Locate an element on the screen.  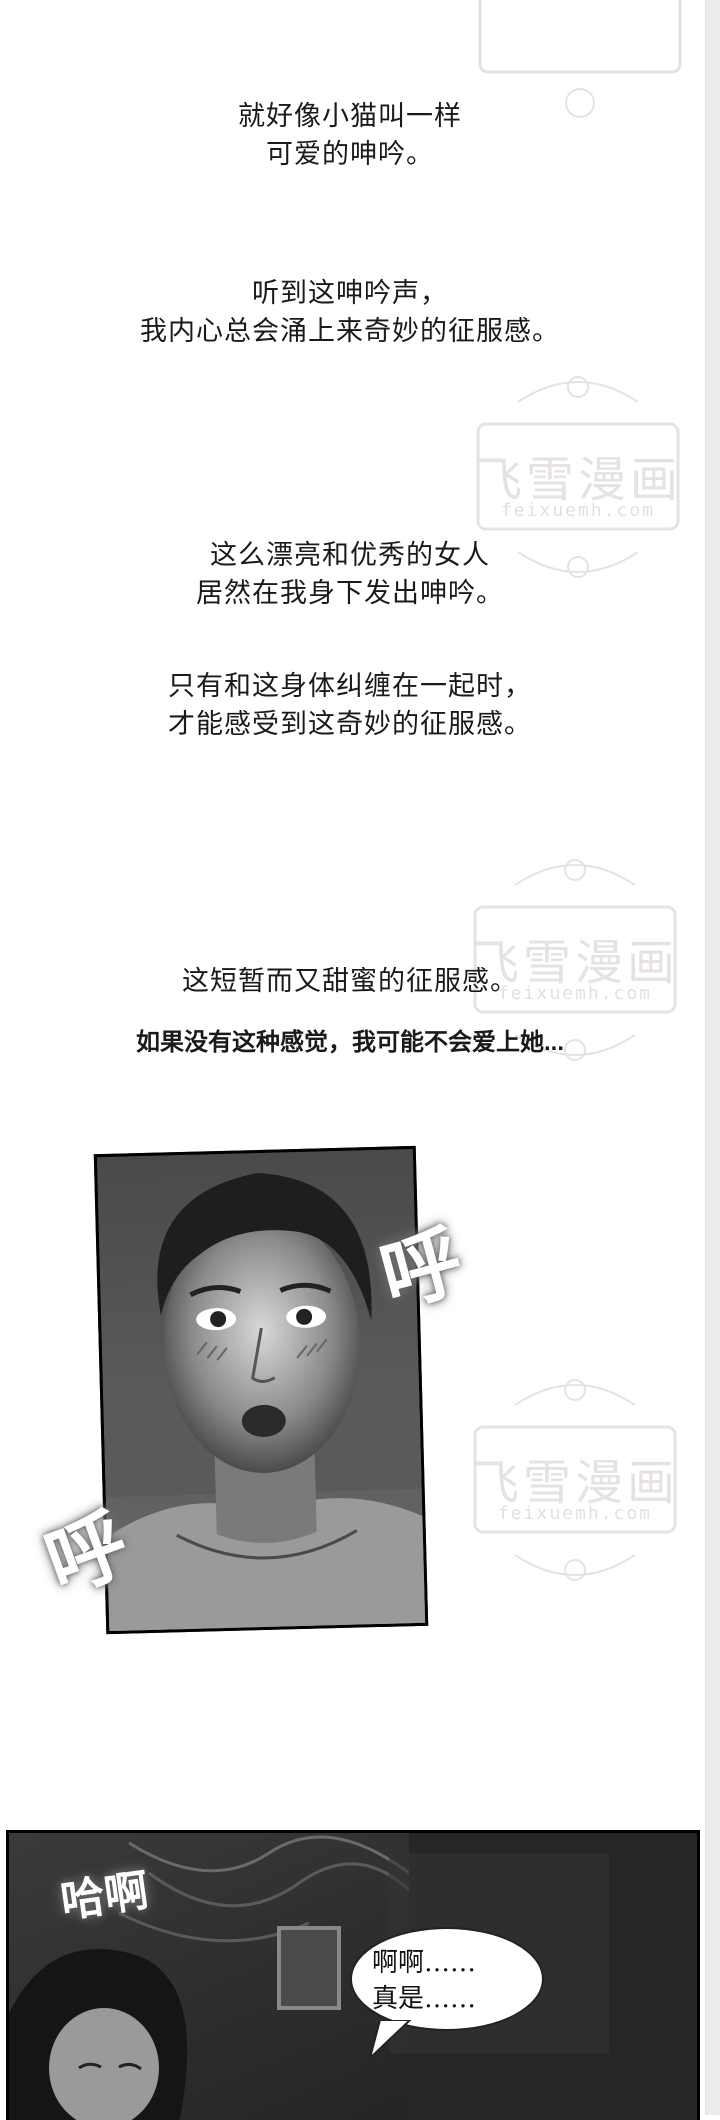
speech-bubble is located at coordinates (447, 1979).